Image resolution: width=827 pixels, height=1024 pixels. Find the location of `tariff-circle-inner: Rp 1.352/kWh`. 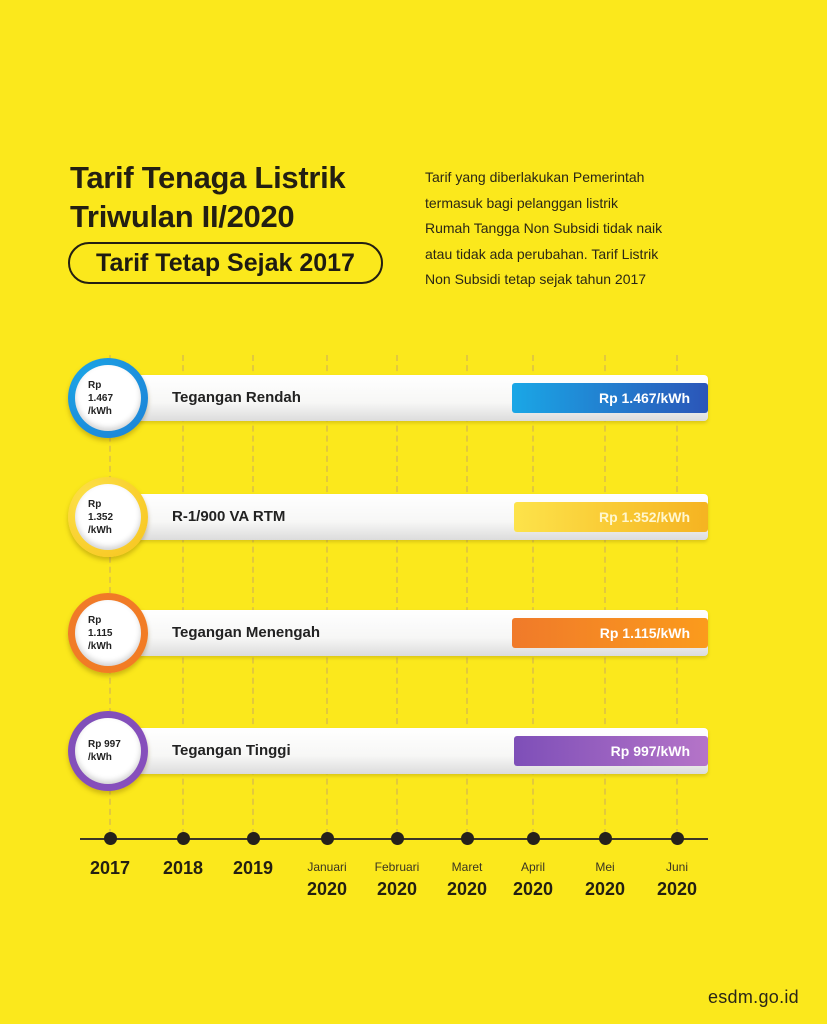

tariff-circle-inner: Rp 1.352/kWh is located at coordinates (108, 517).